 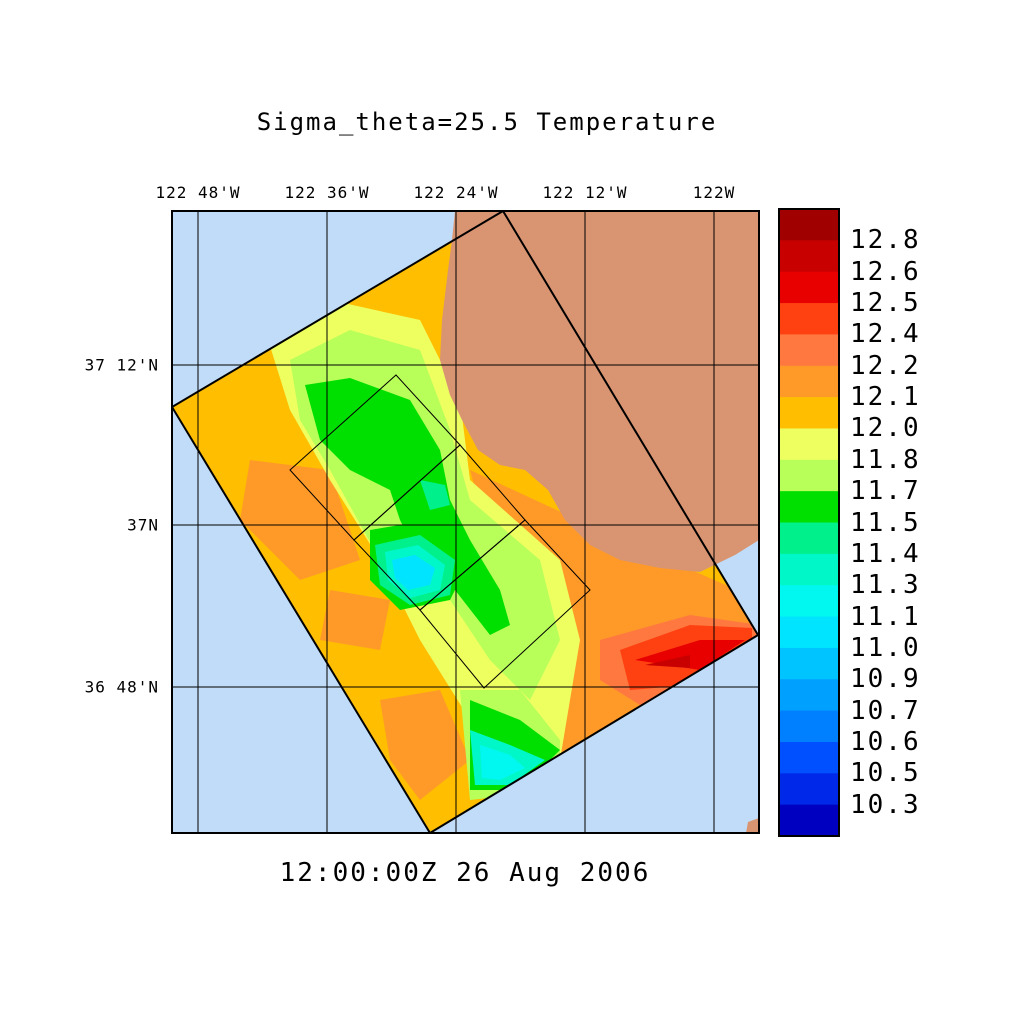 I want to click on colorbar-label: 10.3, so click(x=885, y=804).